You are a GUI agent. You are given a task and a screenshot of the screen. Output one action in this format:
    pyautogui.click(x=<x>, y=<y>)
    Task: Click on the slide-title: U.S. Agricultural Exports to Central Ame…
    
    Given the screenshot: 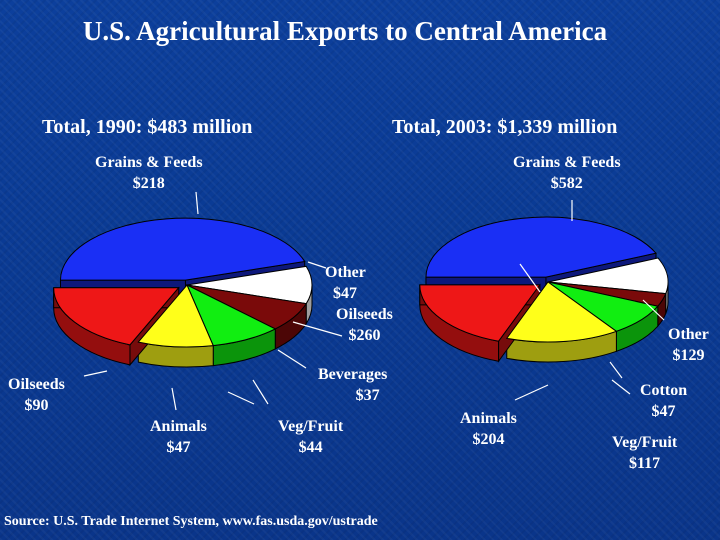 What is the action you would take?
    pyautogui.click(x=345, y=31)
    